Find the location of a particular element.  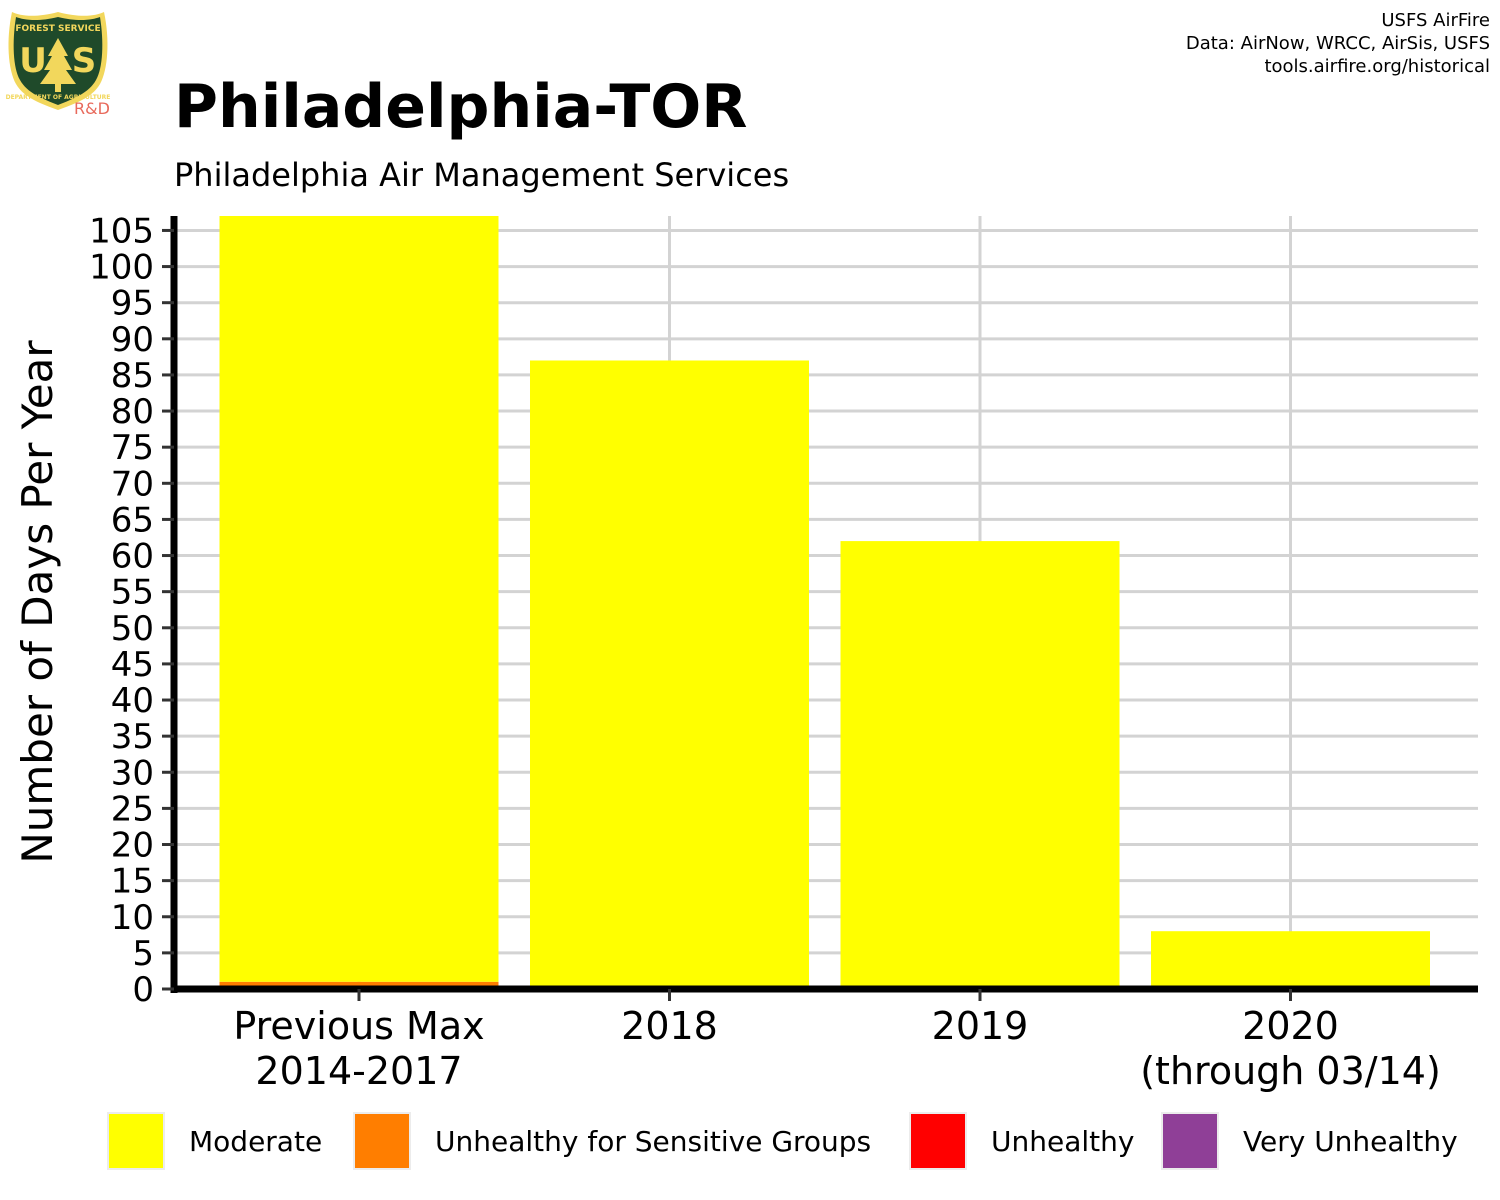

tree-icon is located at coordinates (58, 61).